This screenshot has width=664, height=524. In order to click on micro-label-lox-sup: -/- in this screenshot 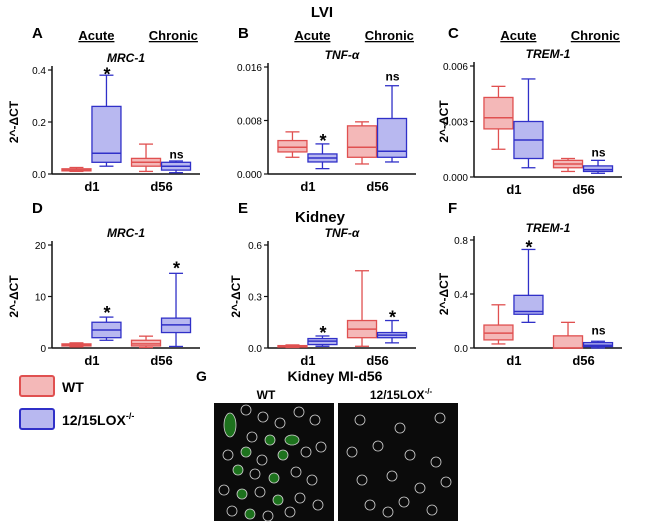, I will do `click(429, 391)`.